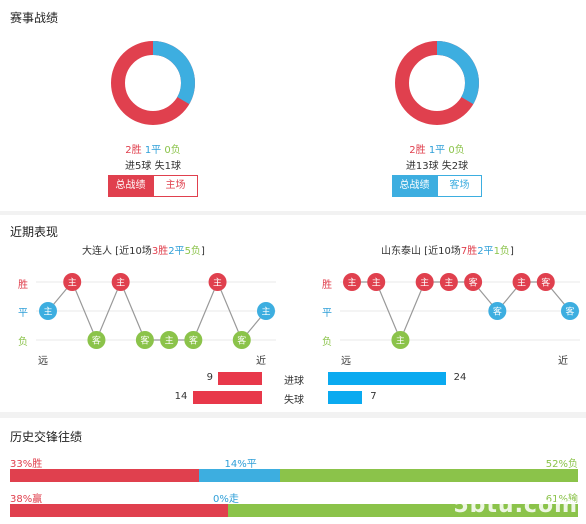 This screenshot has height=524, width=586. What do you see at coordinates (387, 378) in the screenshot?
I see `right-goals-bar` at bounding box center [387, 378].